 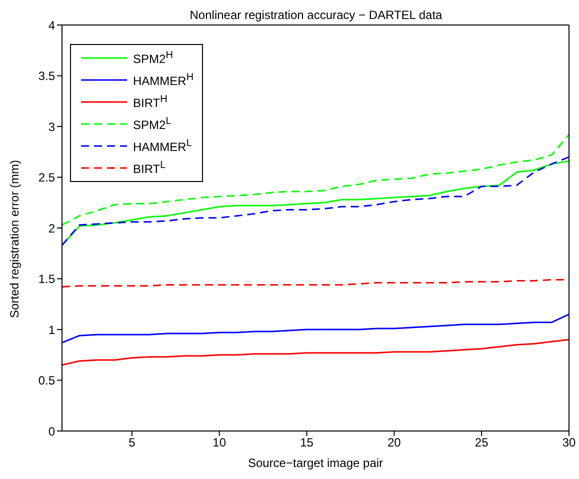 What do you see at coordinates (219, 443) in the screenshot?
I see `x-tick-label: 10` at bounding box center [219, 443].